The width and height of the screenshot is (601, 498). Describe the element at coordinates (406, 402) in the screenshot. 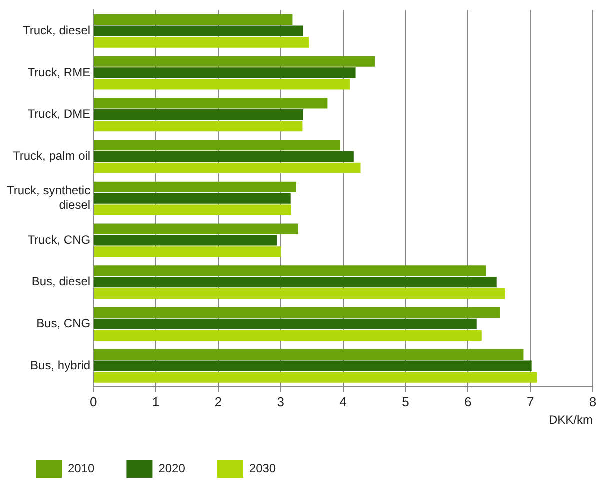

I see `x-tick-label: 5` at that location.